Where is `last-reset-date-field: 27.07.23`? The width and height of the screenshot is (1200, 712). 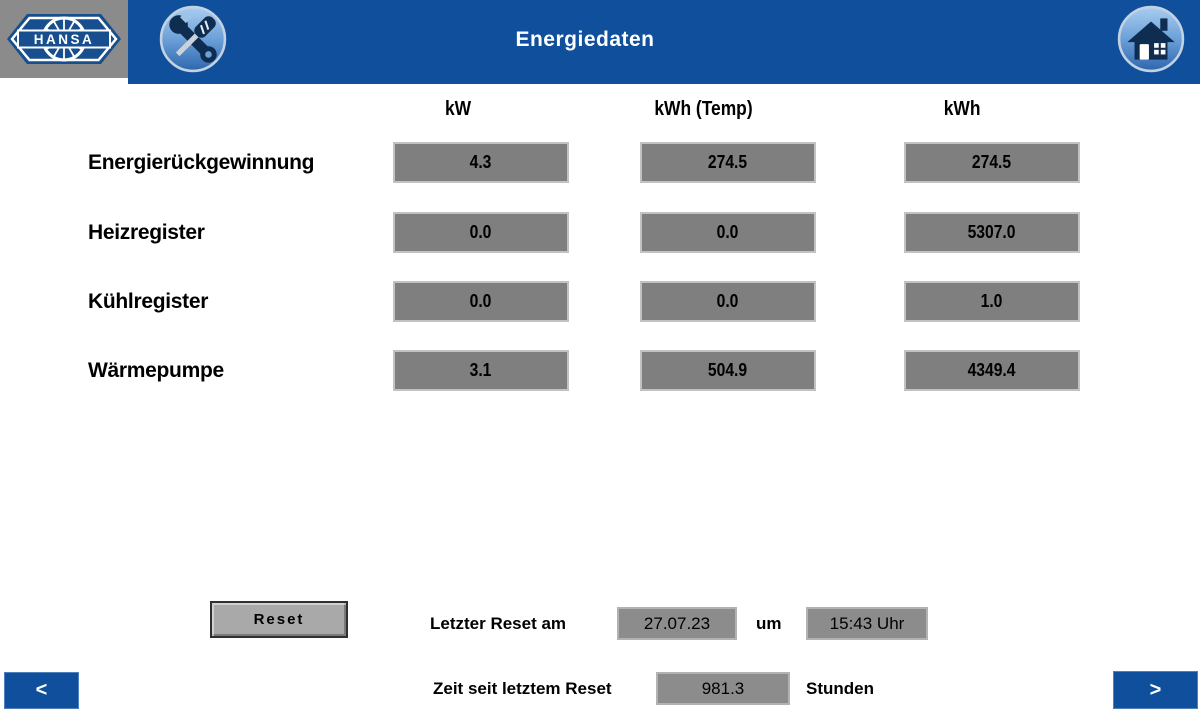
last-reset-date-field: 27.07.23 is located at coordinates (677, 623).